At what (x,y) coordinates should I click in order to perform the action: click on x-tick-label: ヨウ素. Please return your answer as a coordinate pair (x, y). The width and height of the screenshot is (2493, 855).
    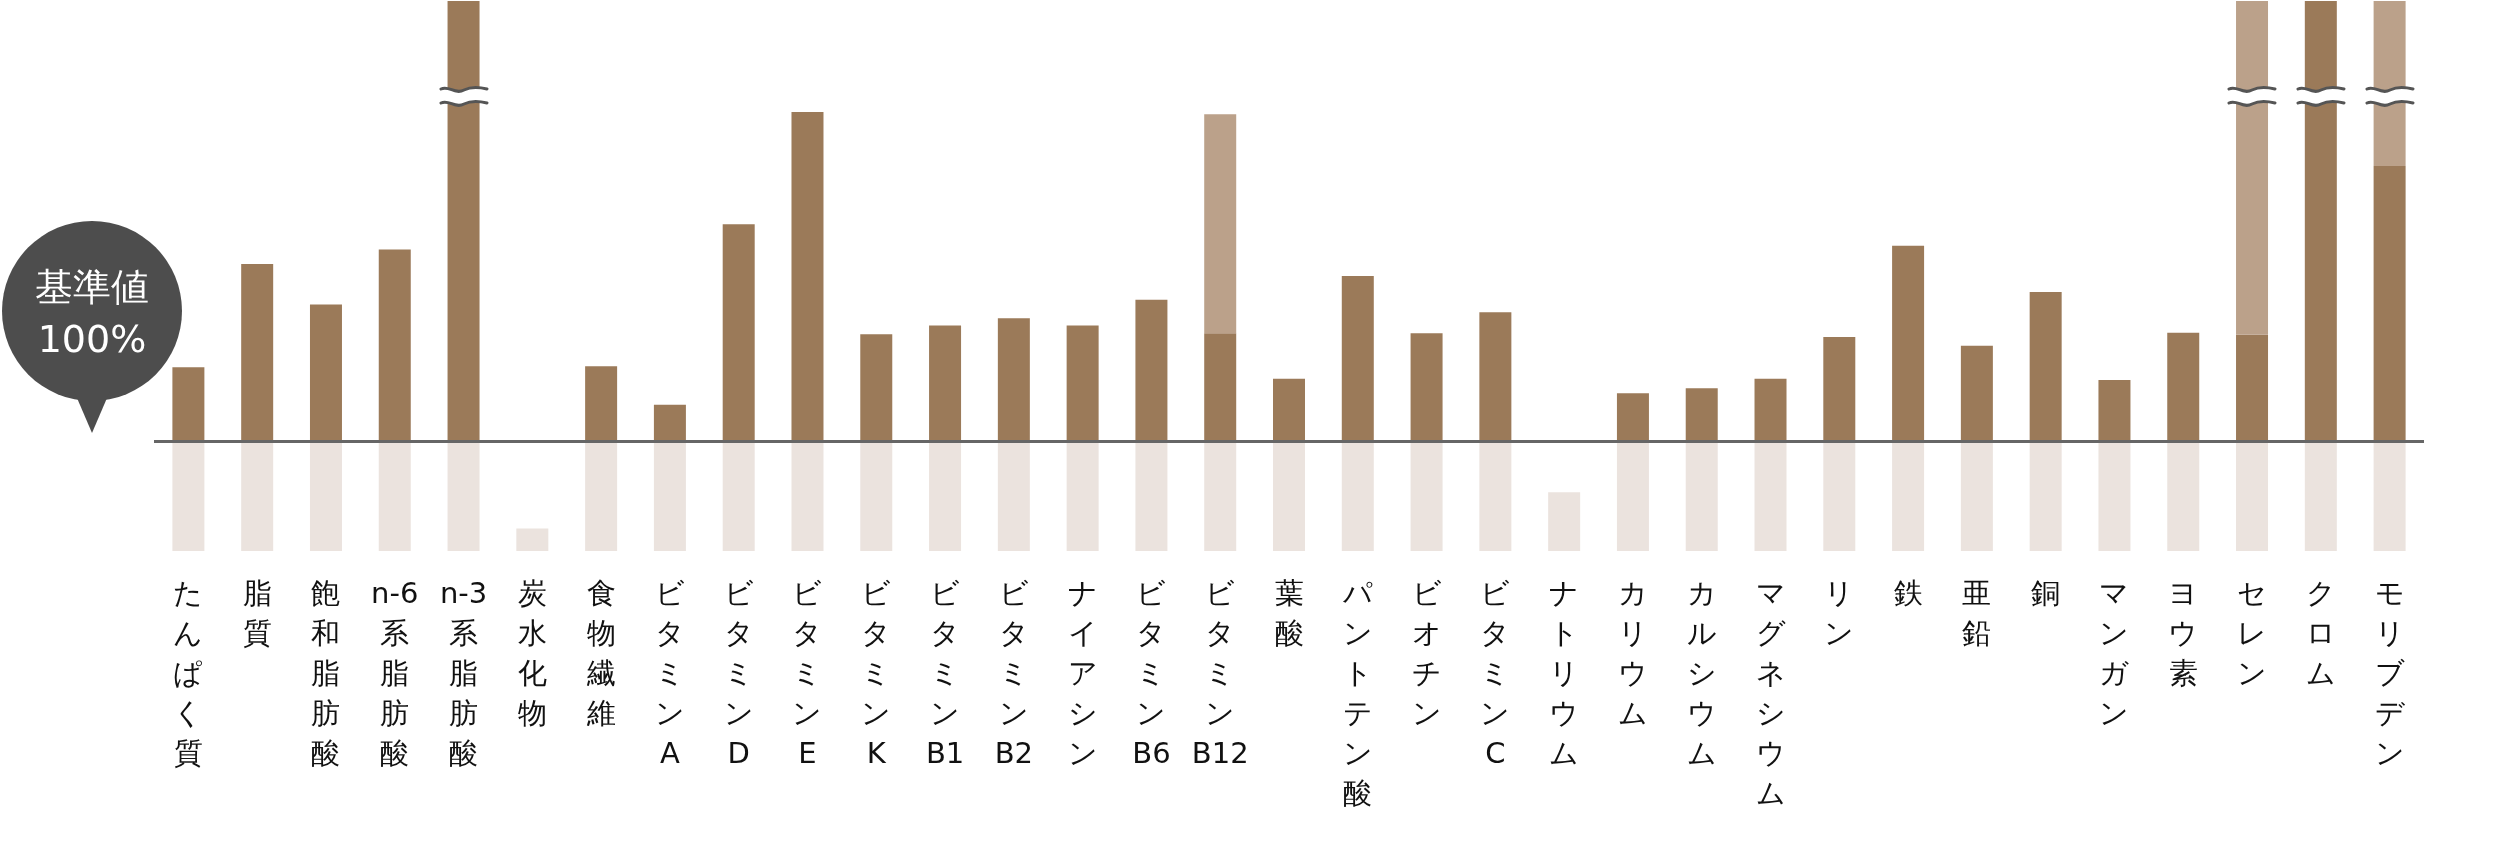
    Looking at the image, I should click on (2183, 633).